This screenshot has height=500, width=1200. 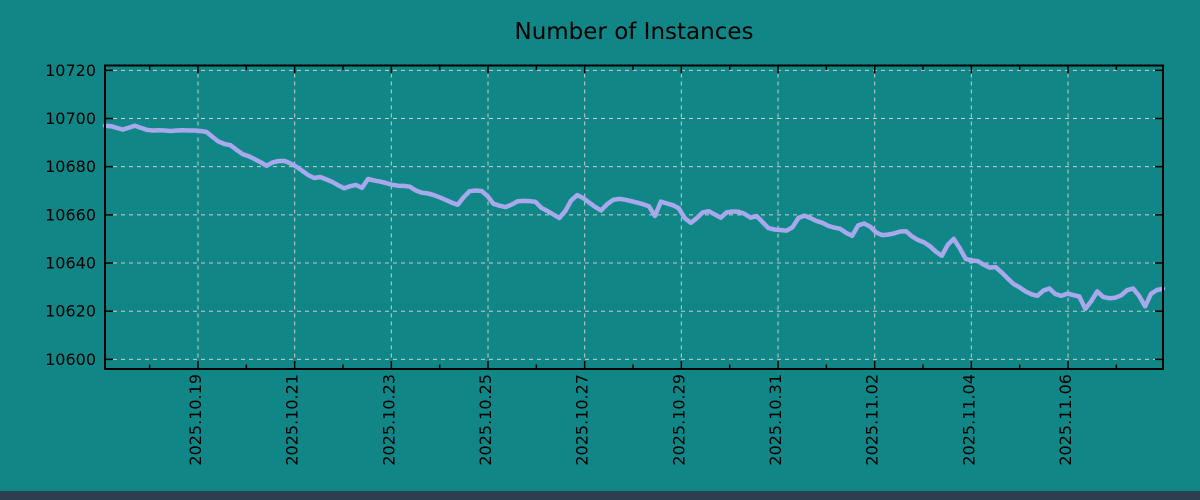 I want to click on x-tick-label: 2025.10.29, so click(x=678, y=420).